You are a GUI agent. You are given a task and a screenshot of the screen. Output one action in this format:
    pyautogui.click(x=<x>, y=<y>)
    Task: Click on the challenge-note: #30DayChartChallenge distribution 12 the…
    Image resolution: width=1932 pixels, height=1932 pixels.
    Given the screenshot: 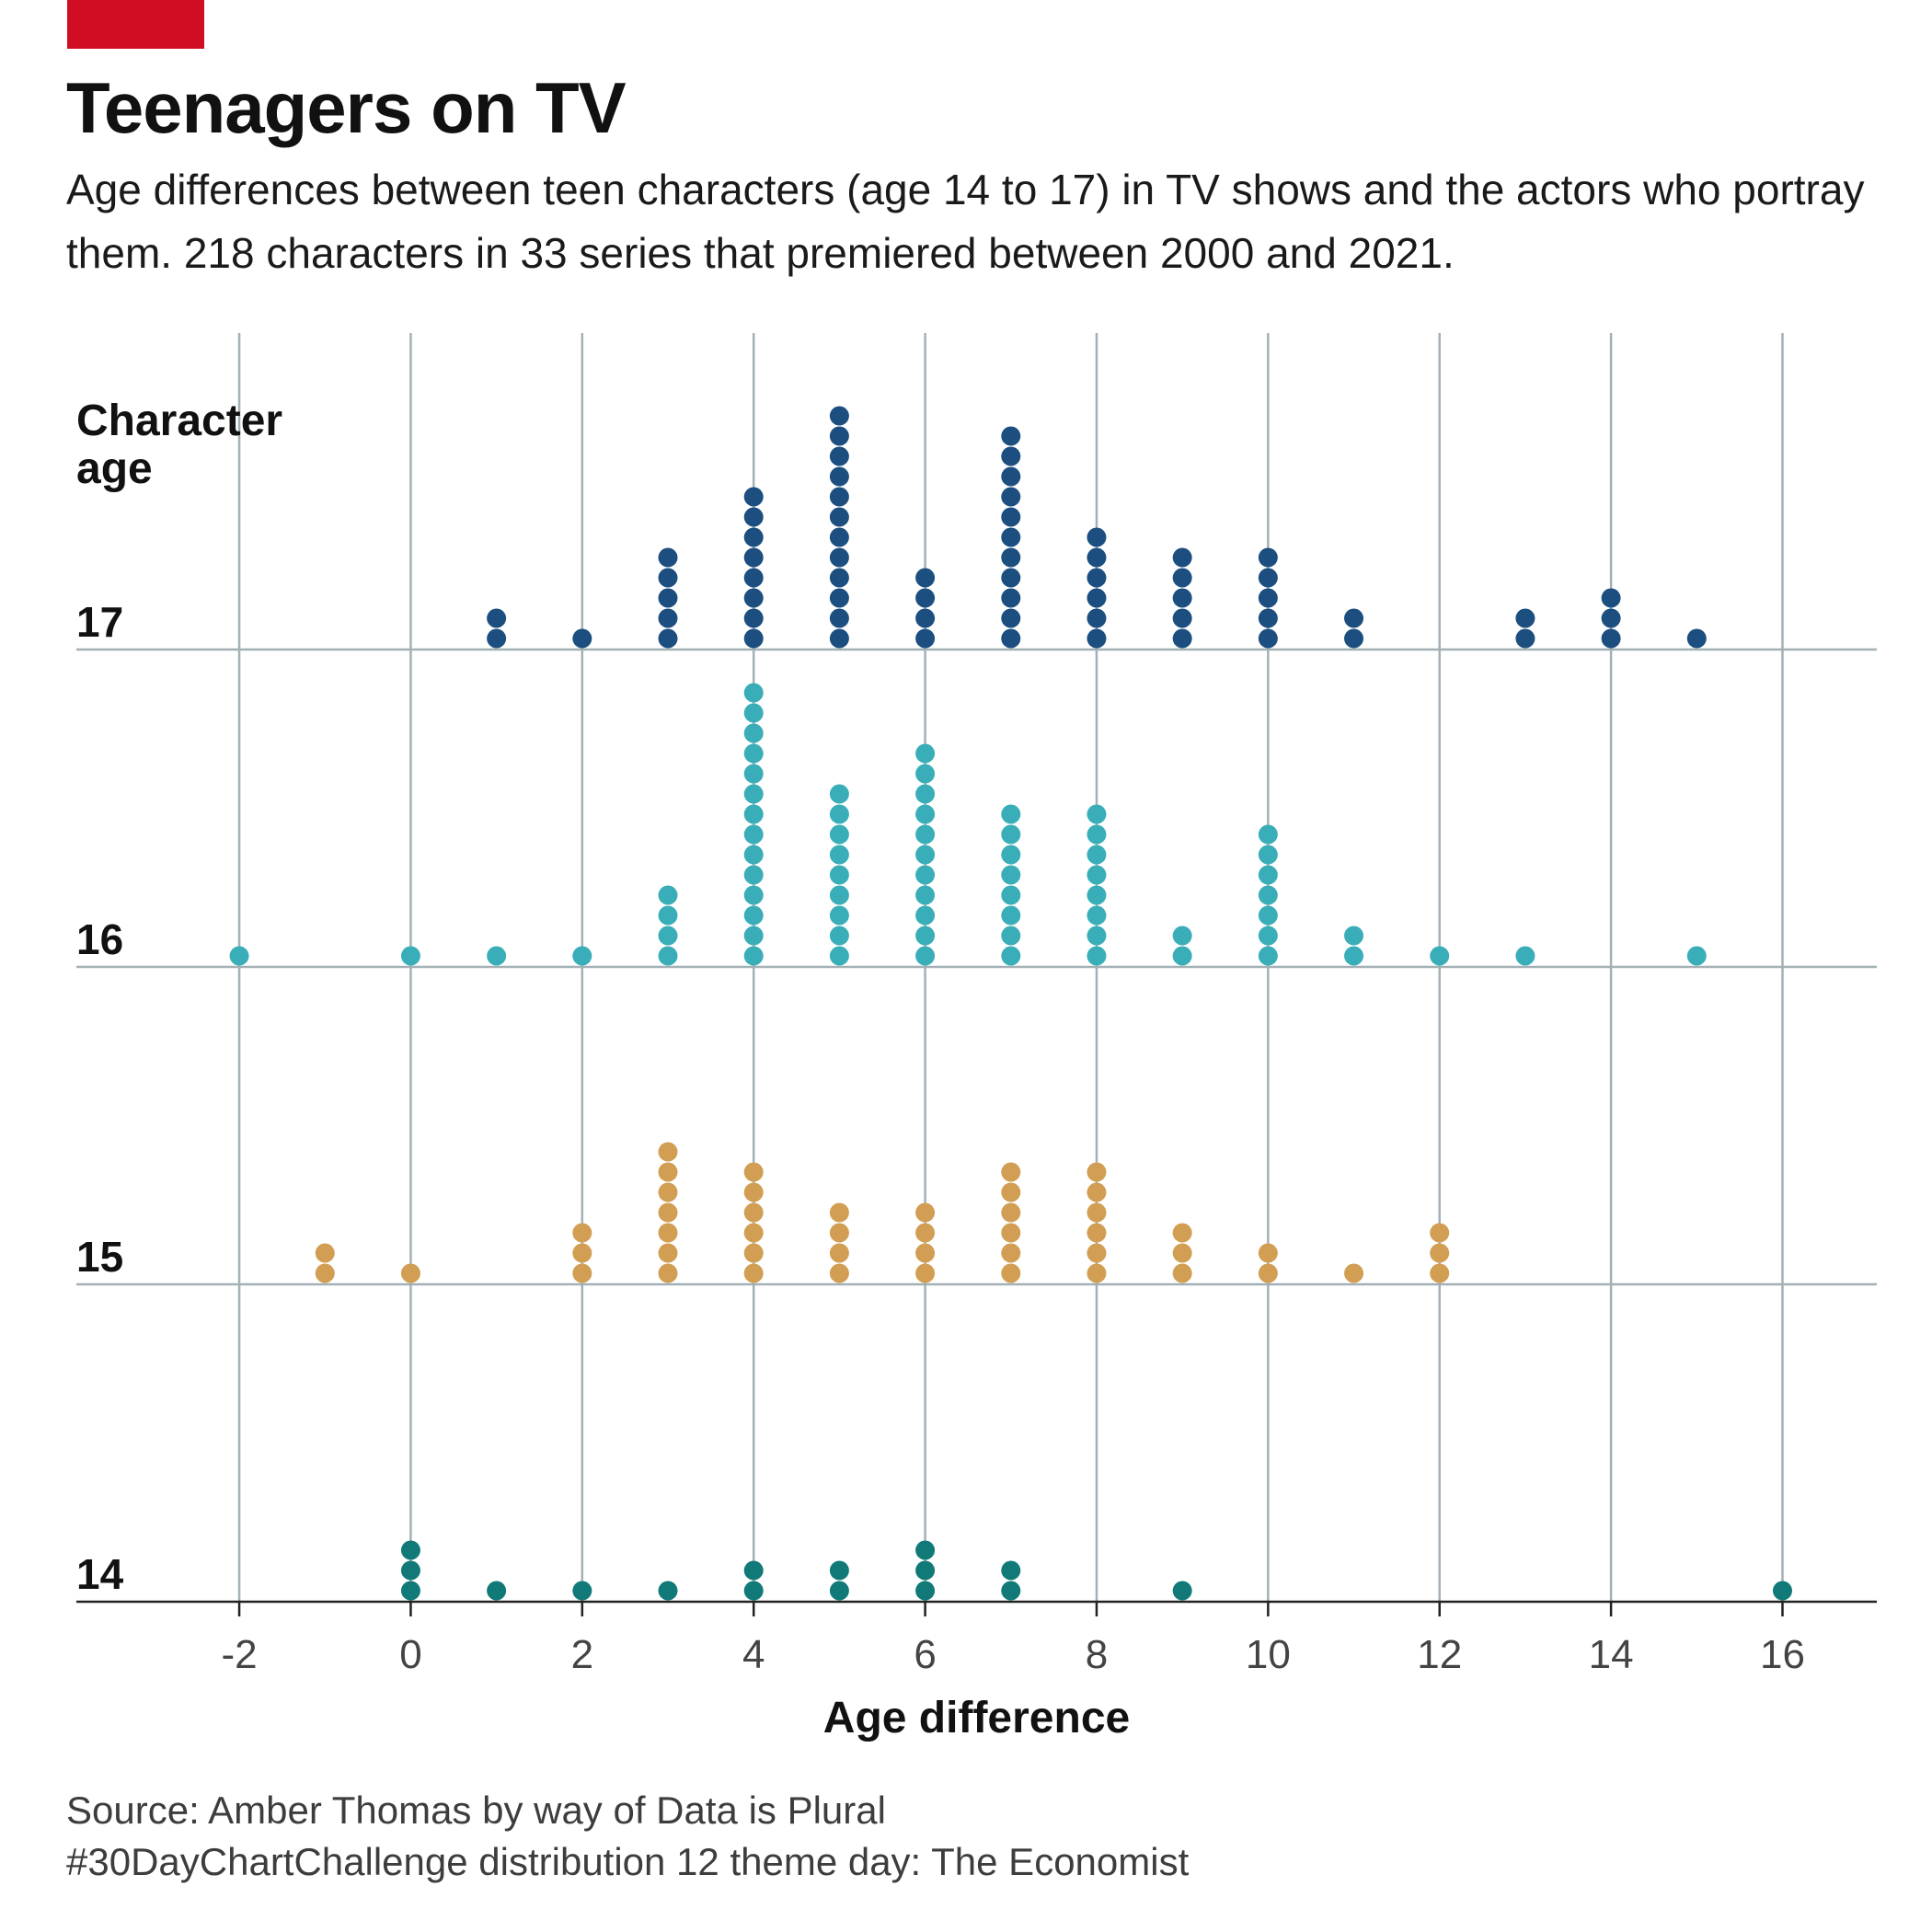 What is the action you would take?
    pyautogui.click(x=628, y=1861)
    